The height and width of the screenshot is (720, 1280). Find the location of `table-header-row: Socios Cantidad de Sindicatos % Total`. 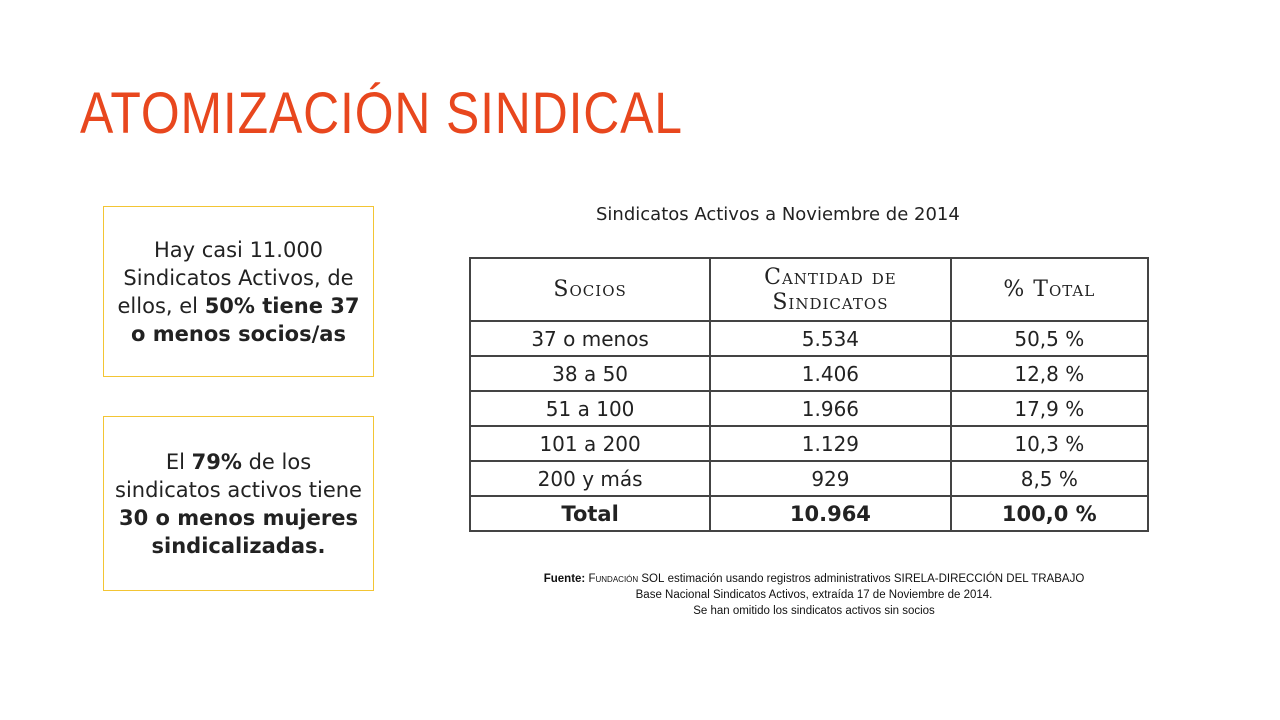

table-header-row: Socios Cantidad de Sindicatos % Total is located at coordinates (809, 289).